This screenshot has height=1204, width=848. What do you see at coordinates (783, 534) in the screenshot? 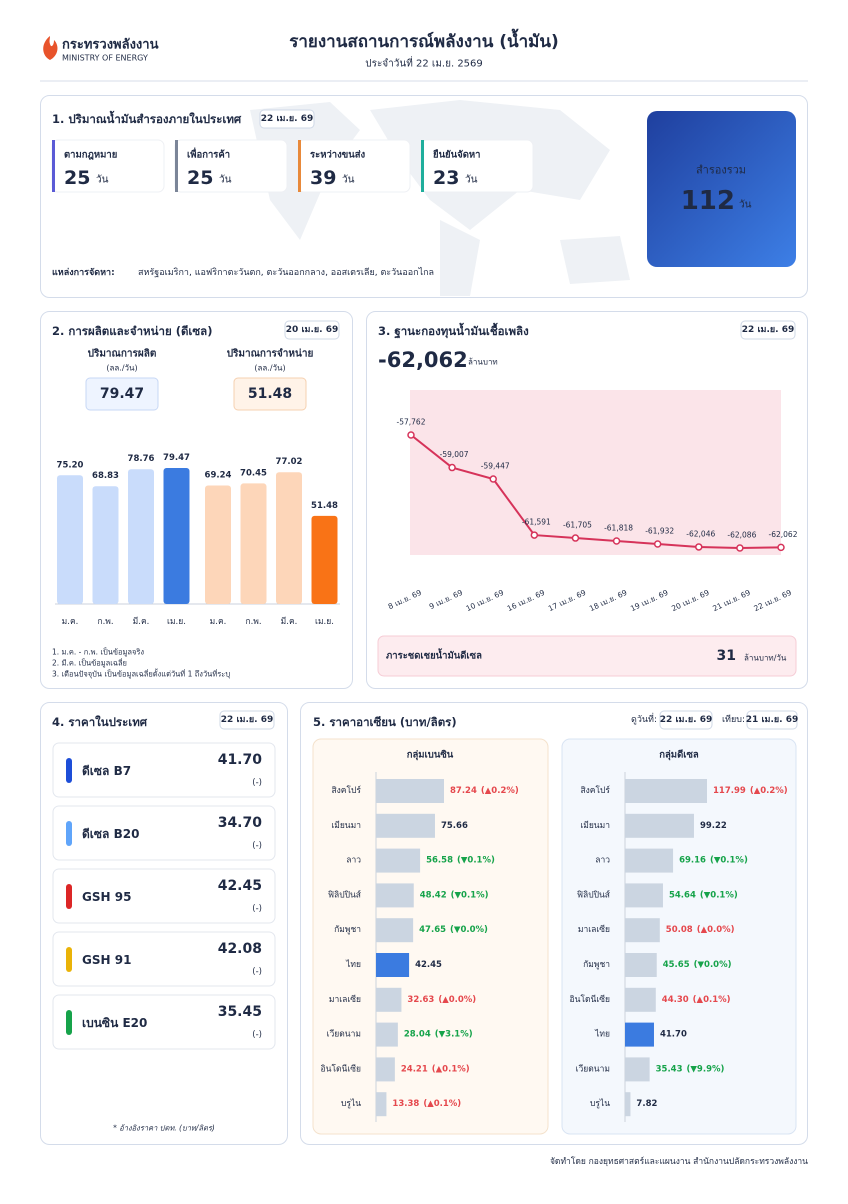
I see `point-label: -62,062` at bounding box center [783, 534].